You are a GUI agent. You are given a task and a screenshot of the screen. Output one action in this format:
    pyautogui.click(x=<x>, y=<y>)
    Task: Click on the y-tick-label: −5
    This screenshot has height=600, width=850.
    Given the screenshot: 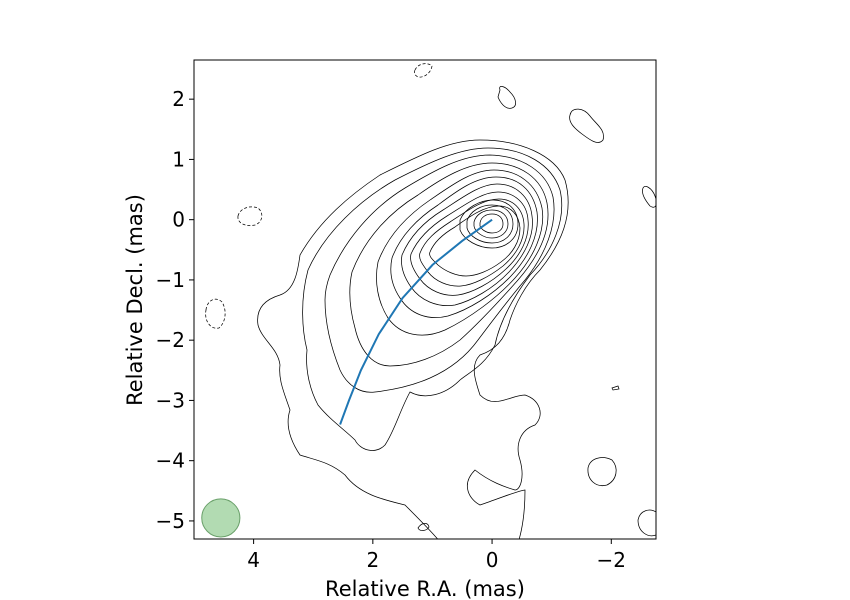 What is the action you would take?
    pyautogui.click(x=170, y=521)
    